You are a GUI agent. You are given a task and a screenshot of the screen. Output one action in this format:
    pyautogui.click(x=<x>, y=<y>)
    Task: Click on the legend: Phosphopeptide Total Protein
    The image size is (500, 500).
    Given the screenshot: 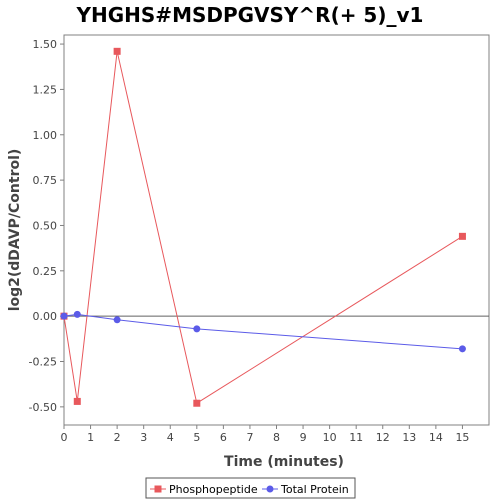 What is the action you would take?
    pyautogui.click(x=250, y=488)
    